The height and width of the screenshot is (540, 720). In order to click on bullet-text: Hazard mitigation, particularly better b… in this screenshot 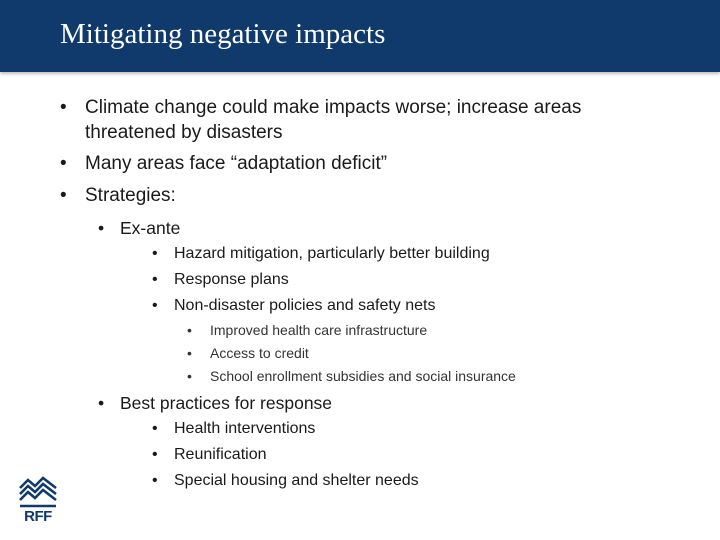, I will do `click(332, 253)`.